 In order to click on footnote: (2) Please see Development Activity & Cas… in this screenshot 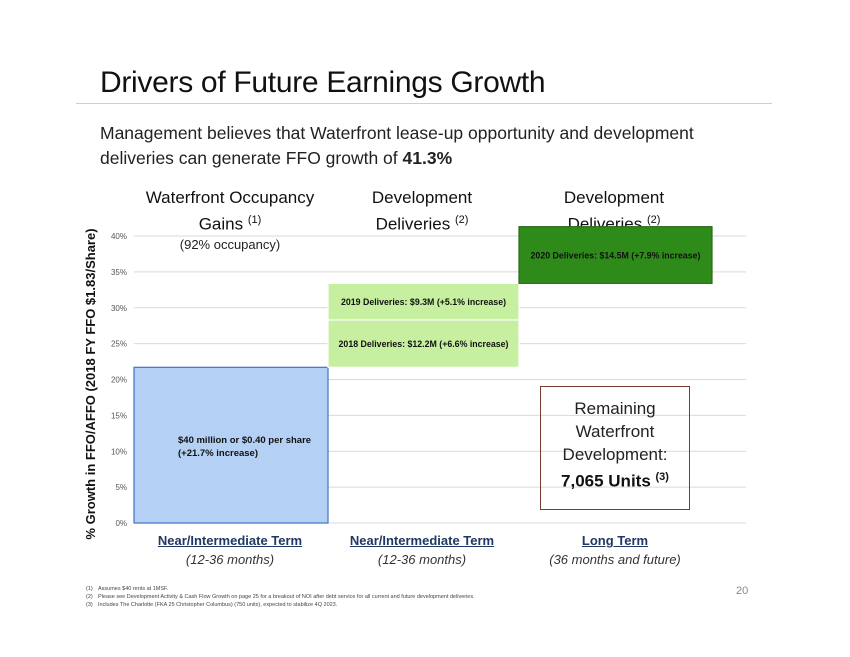, I will do `click(280, 597)`.